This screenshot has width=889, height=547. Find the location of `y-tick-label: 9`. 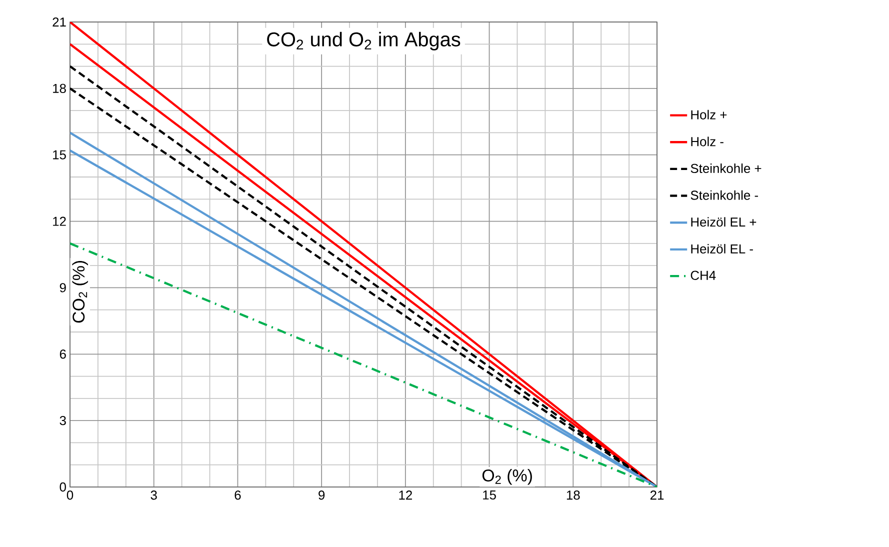

y-tick-label: 9 is located at coordinates (63, 287).